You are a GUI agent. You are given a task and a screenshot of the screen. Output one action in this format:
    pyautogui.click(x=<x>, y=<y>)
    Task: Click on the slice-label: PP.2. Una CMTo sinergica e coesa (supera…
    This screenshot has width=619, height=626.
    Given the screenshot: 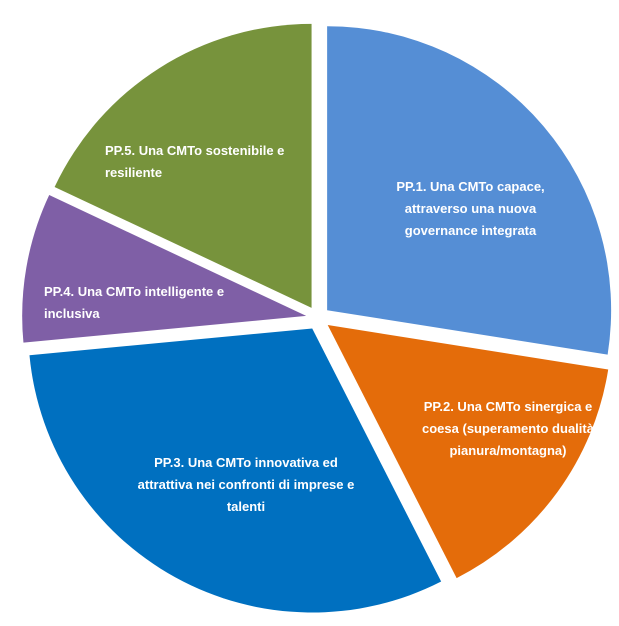 What is the action you would take?
    pyautogui.click(x=508, y=428)
    